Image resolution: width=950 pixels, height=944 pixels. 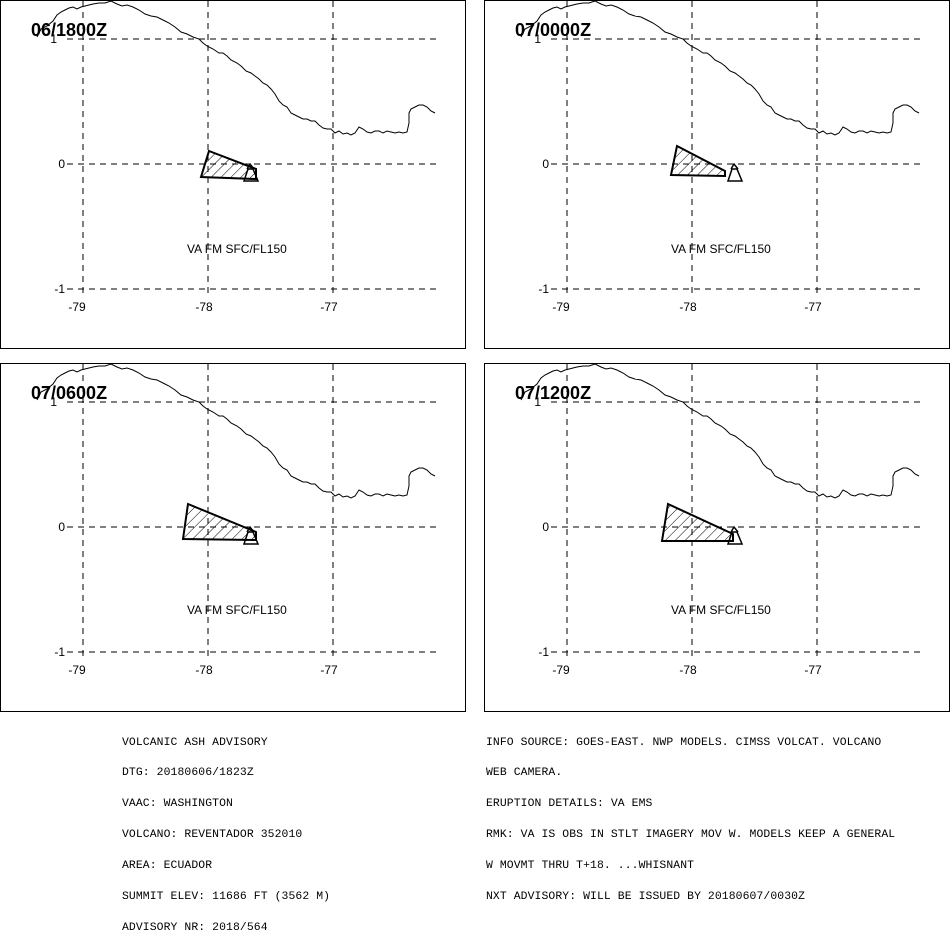 I want to click on valid-time: 07/0600Z, so click(x=69, y=393).